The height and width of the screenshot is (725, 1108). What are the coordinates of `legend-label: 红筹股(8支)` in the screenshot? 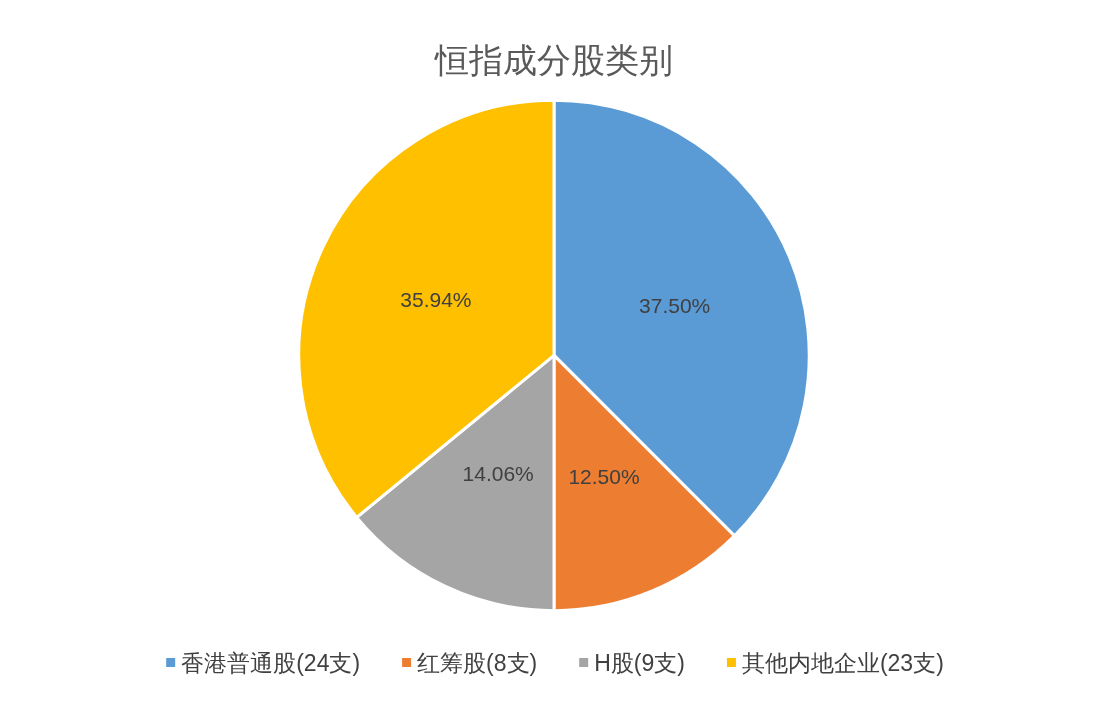 It's located at (477, 662).